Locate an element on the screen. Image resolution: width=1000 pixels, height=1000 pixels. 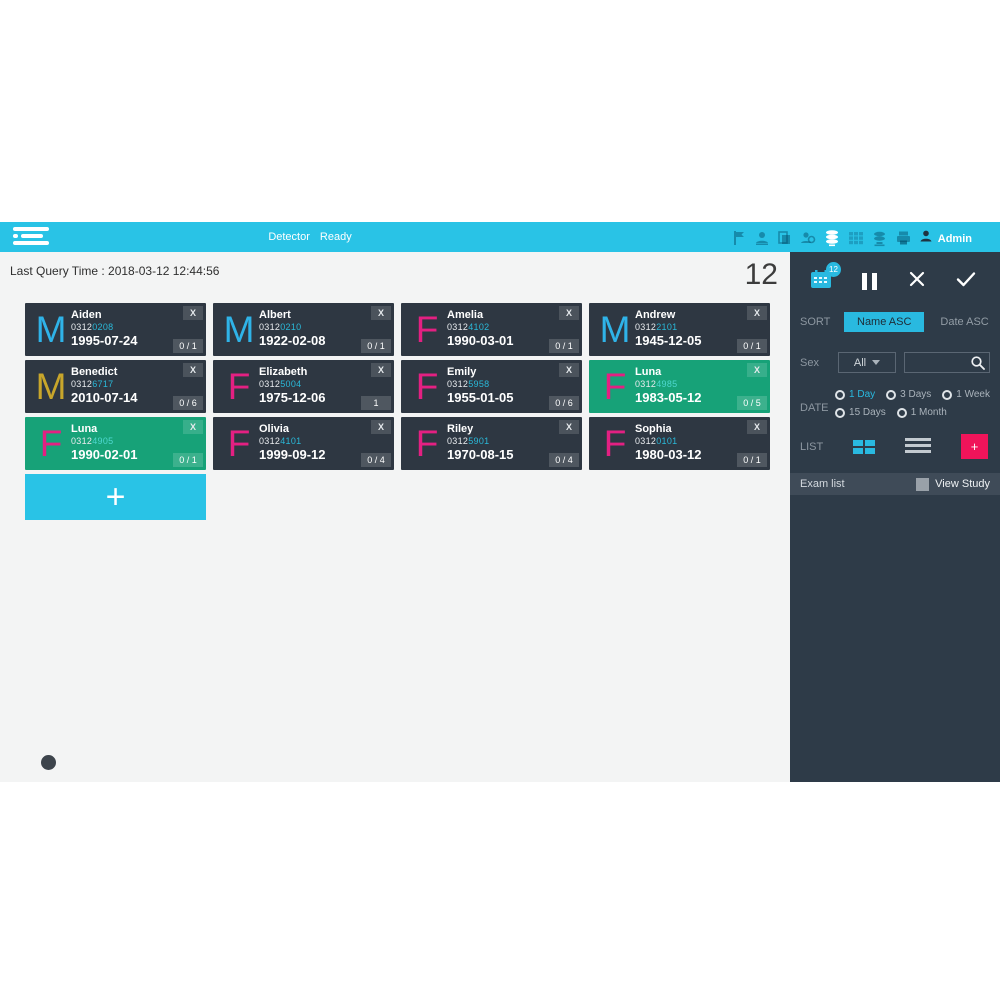
patient-card: F Emily 03125958 1955-01-05 X 0 / 6 is located at coordinates (491, 386).